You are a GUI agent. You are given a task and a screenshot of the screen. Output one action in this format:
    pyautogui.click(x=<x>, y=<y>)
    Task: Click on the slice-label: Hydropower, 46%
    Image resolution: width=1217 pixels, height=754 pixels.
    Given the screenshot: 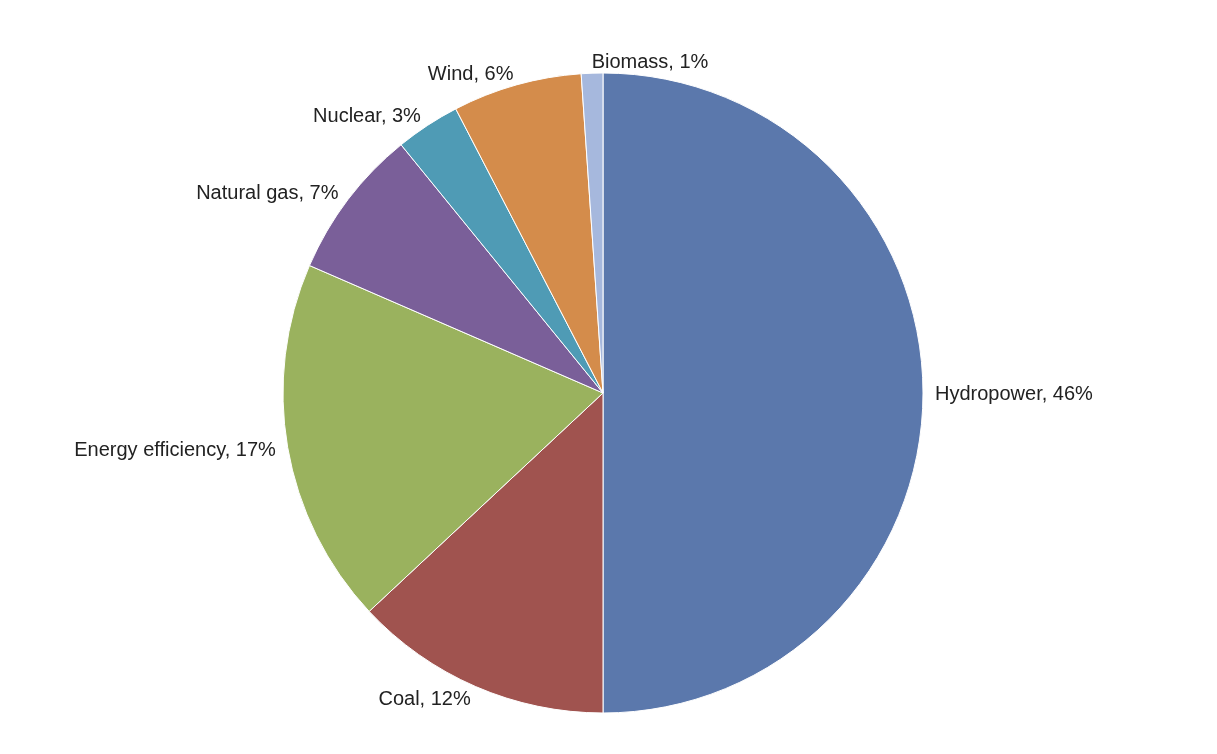 What is the action you would take?
    pyautogui.click(x=1014, y=393)
    